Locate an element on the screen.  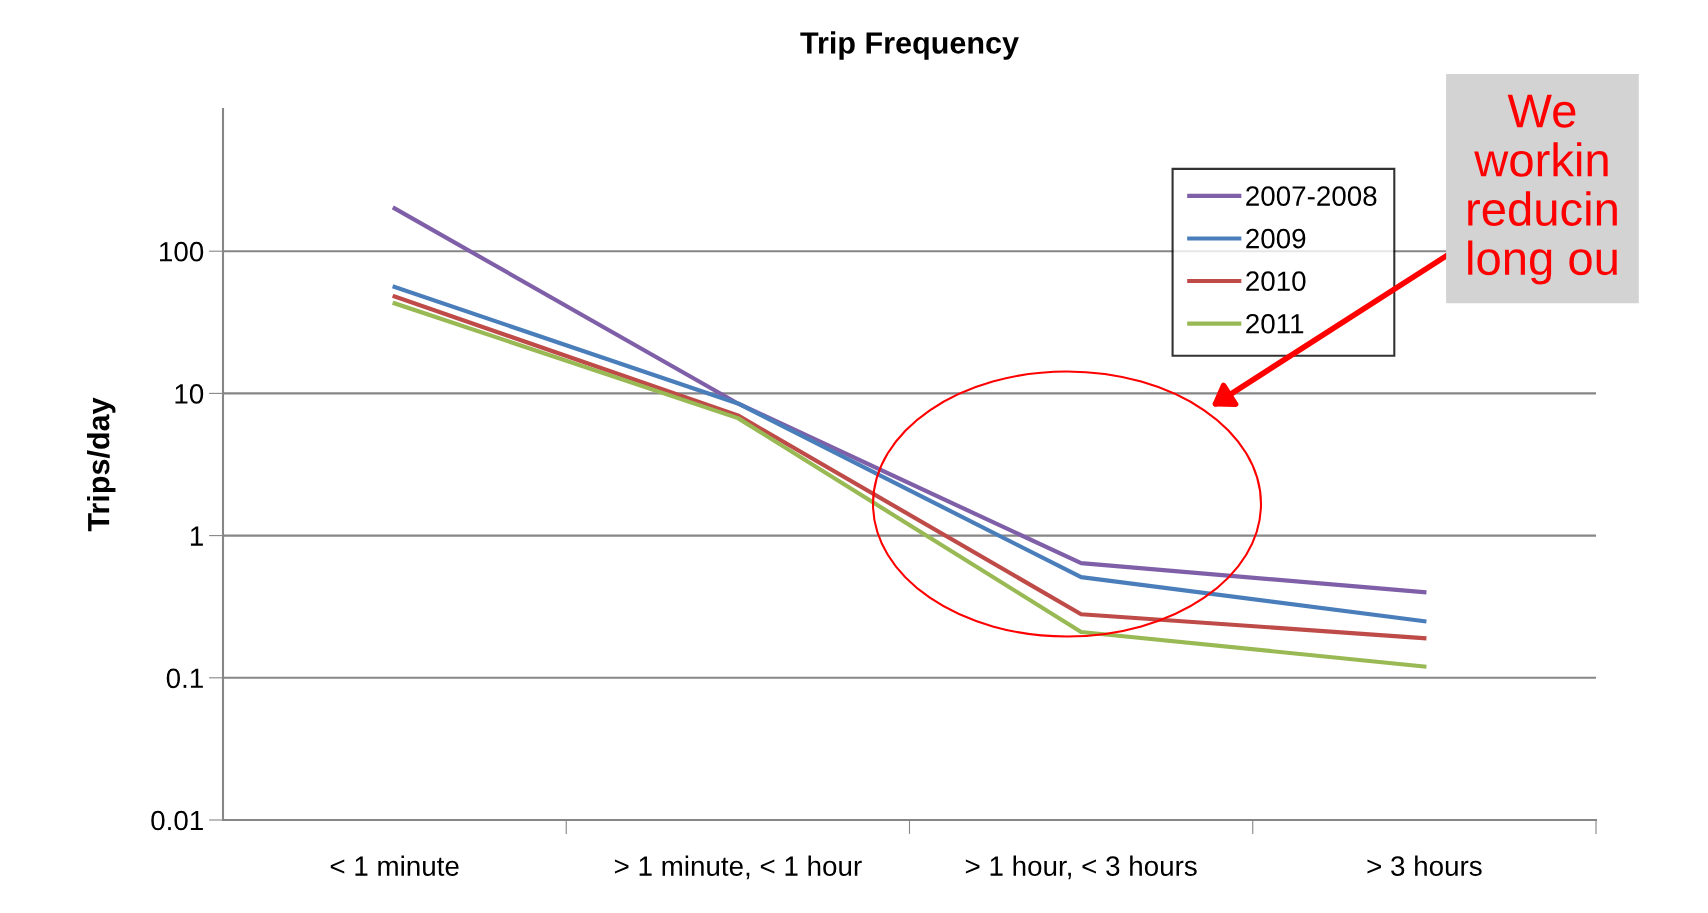
legend-label: 2010 is located at coordinates (1276, 281).